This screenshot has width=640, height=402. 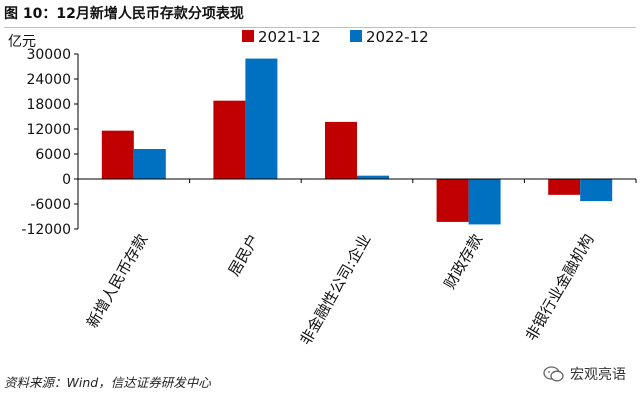 I want to click on x-category-label: 新增人民币存款, so click(x=117, y=281).